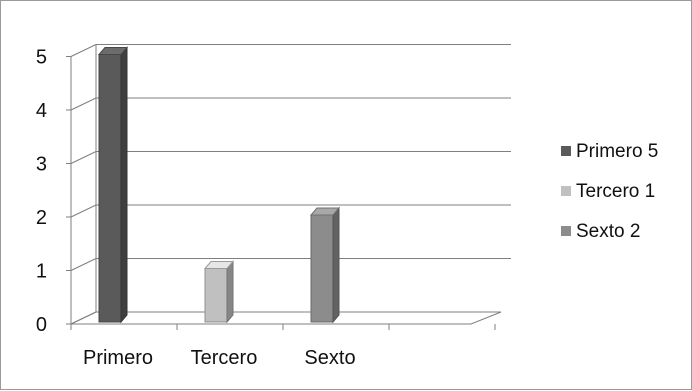 Image resolution: width=692 pixels, height=391 pixels. Describe the element at coordinates (286, 318) in the screenshot. I see `chart-floor` at that location.